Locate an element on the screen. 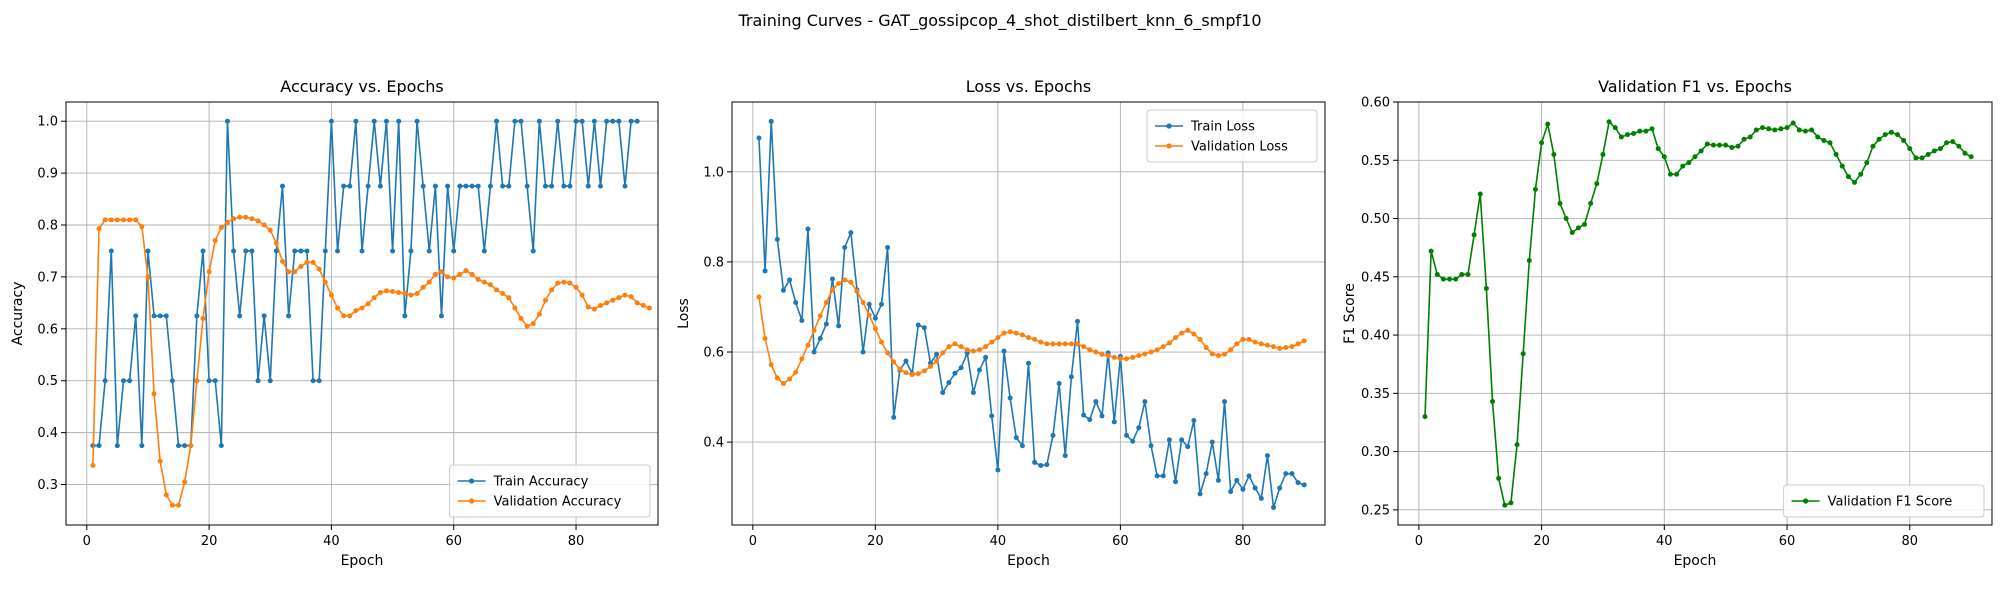 This screenshot has height=600, width=2000. f1-x-tick-label: 20 is located at coordinates (1541, 541).